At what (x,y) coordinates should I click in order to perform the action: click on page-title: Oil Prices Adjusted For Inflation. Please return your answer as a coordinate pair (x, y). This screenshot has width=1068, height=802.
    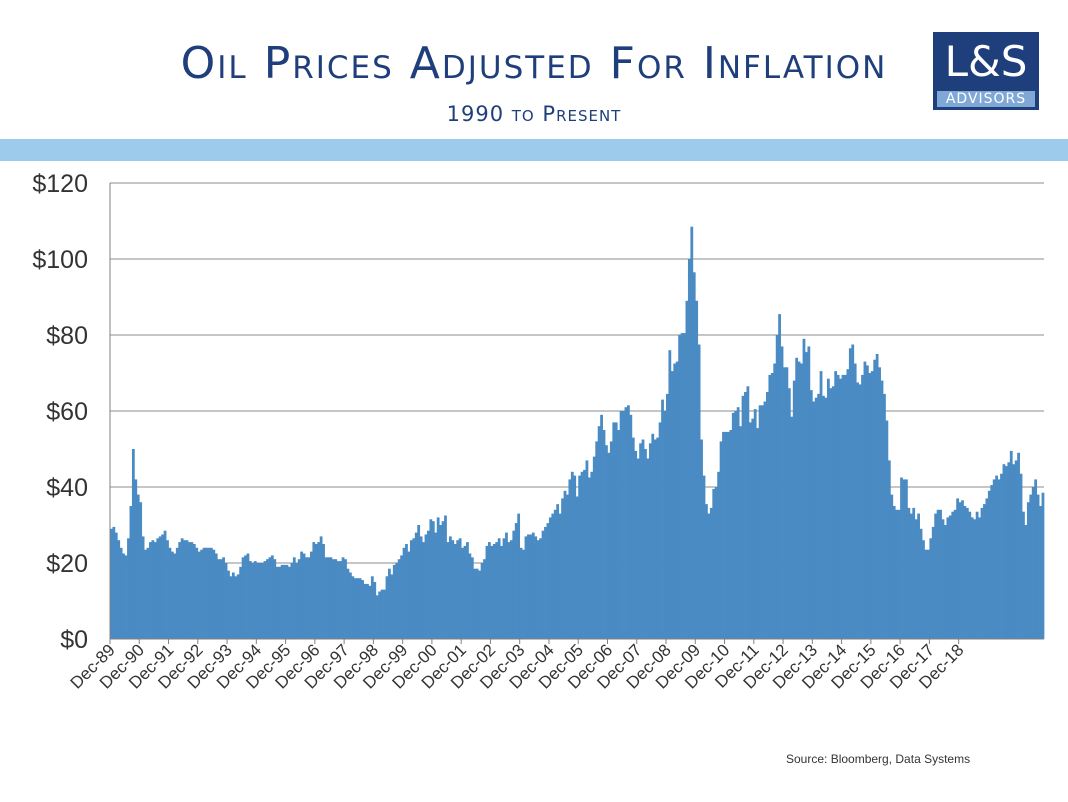
    Looking at the image, I should click on (534, 63).